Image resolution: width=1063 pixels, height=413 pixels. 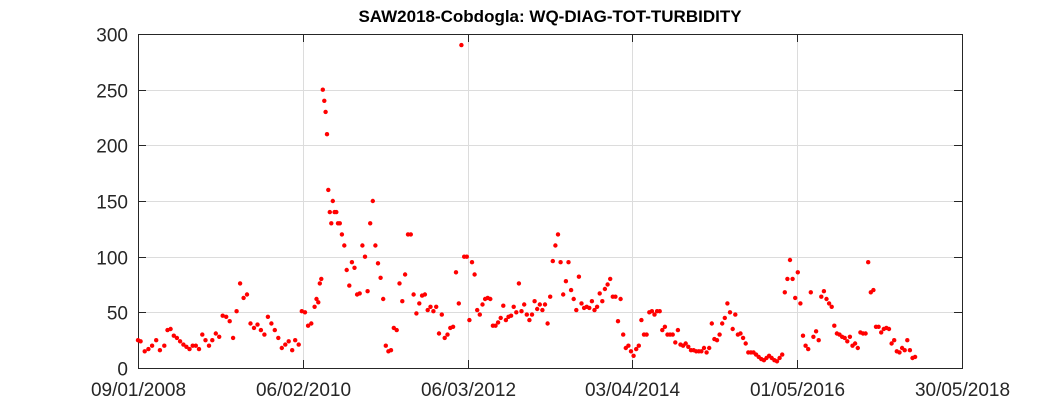 What do you see at coordinates (797, 390) in the screenshot?
I see `x-tick-label: 01/05/2016` at bounding box center [797, 390].